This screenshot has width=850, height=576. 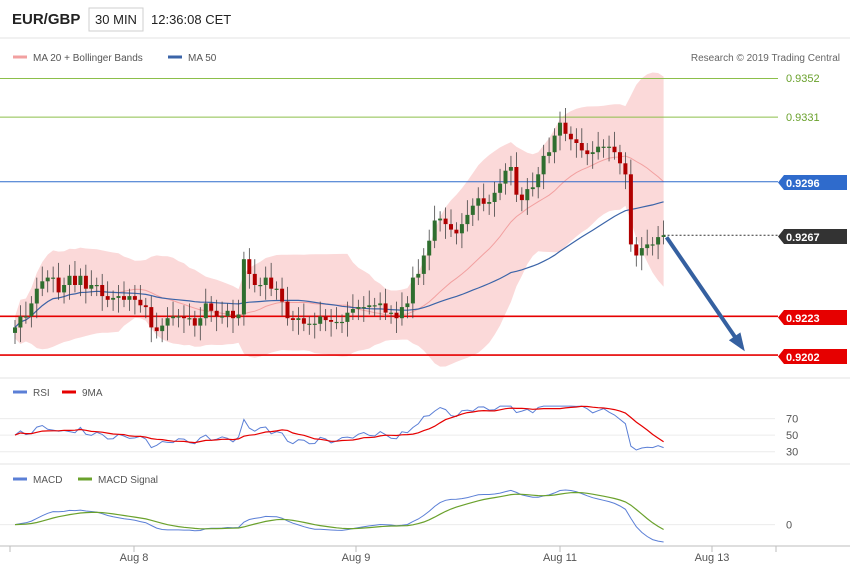 What do you see at coordinates (393, 549) in the screenshot?
I see `x-axis-ticks` at bounding box center [393, 549].